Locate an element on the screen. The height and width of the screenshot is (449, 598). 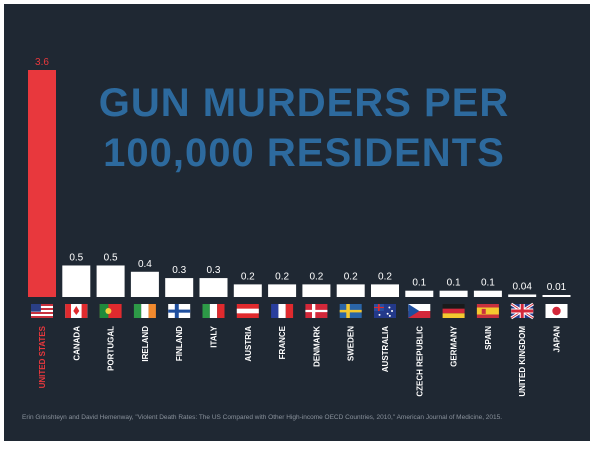
category-label: PORTUGAL is located at coordinates (111, 348).